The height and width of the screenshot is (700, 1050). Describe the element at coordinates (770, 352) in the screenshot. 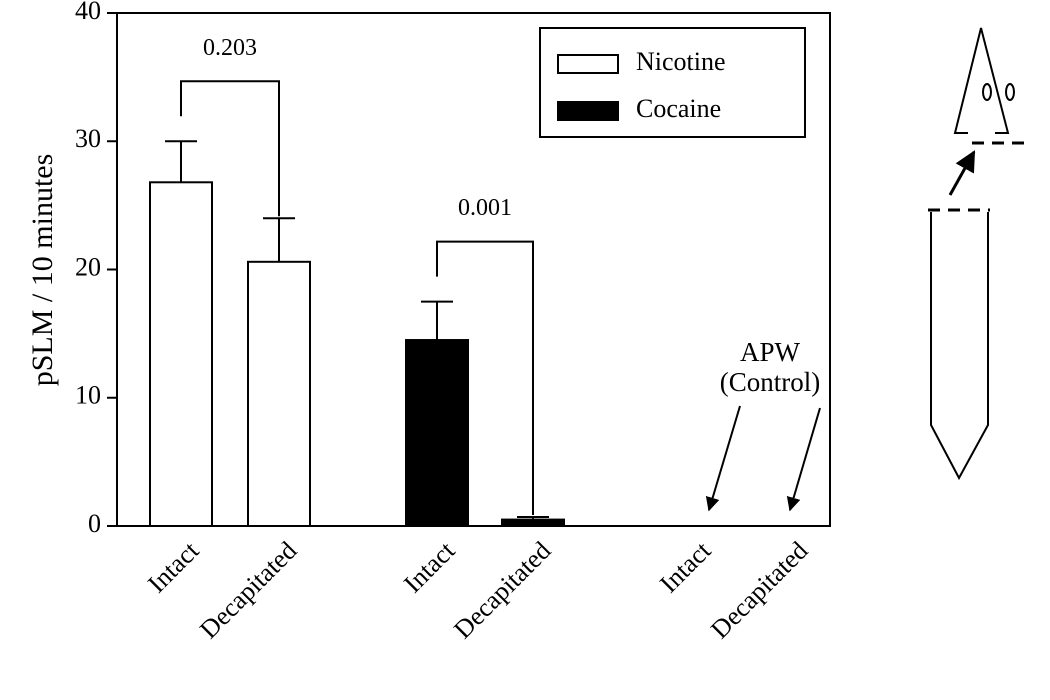

I see `annotation: APW` at that location.